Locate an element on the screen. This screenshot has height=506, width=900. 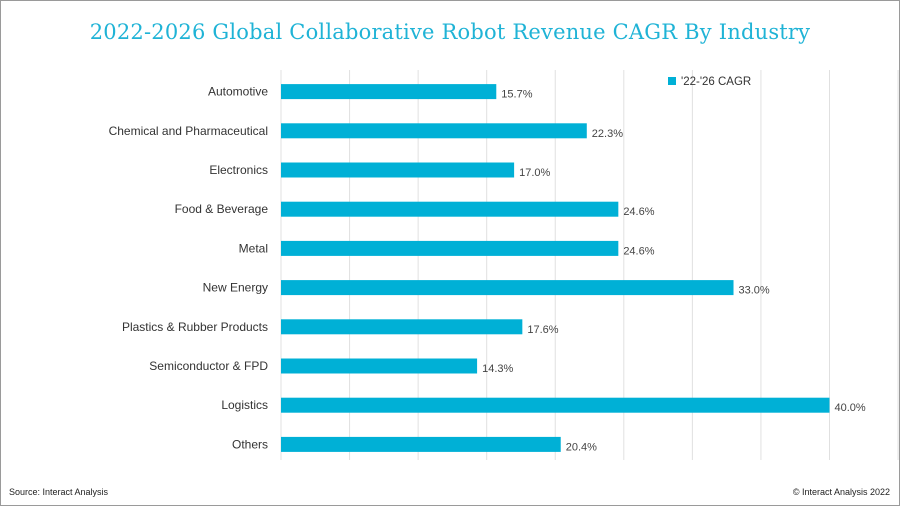
category-label: Metal is located at coordinates (253, 248).